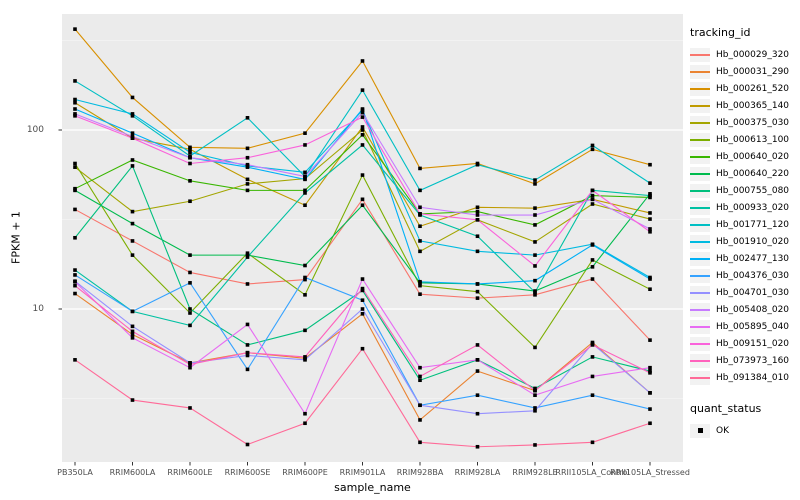 This screenshot has height=500, width=800. Describe the element at coordinates (753, 258) in the screenshot. I see `legend-label: Hb_002477_130` at that location.